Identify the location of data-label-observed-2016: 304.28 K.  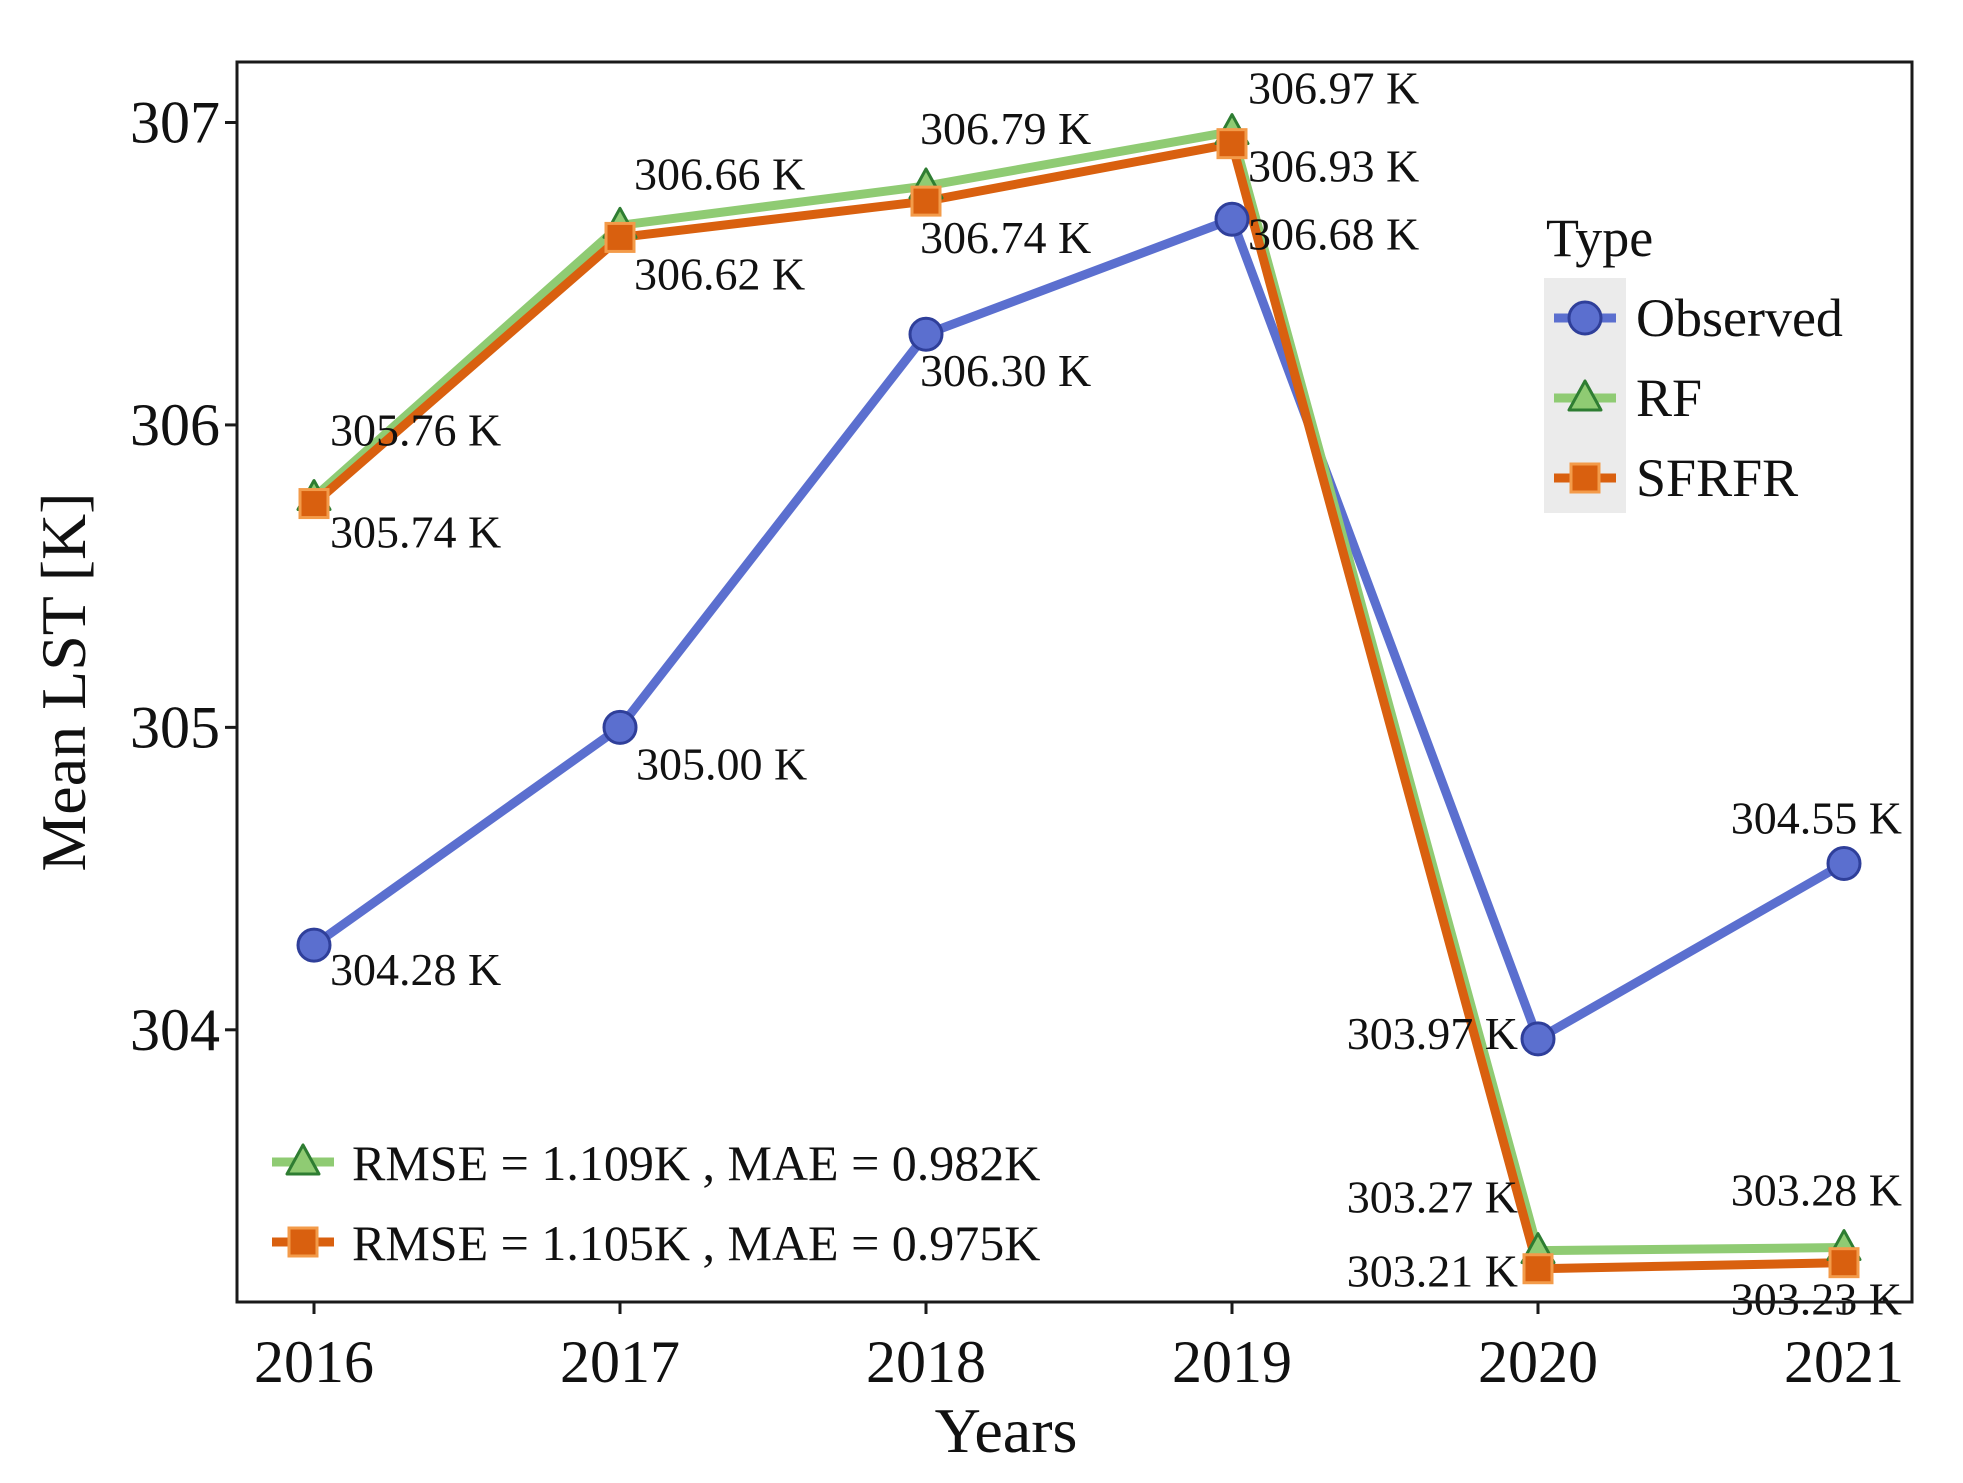
(415, 969).